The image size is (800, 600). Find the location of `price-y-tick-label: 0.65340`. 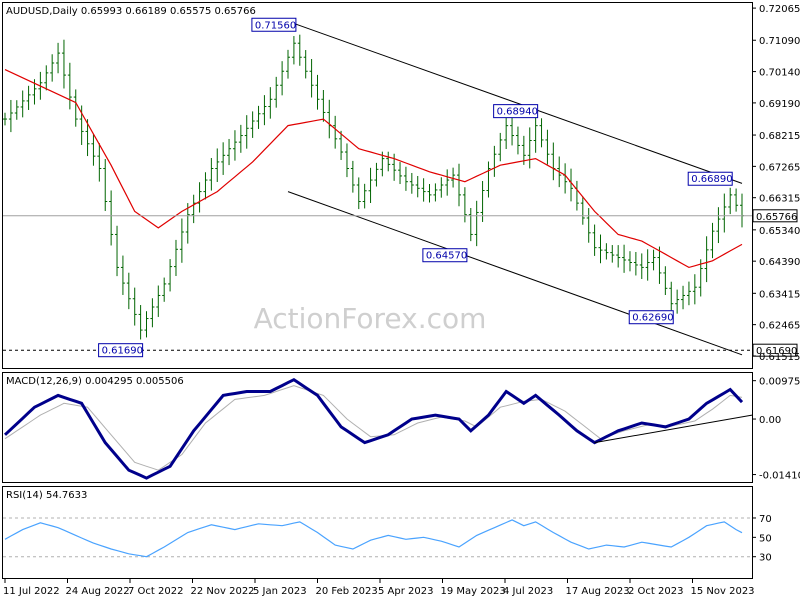

price-y-tick-label: 0.65340 is located at coordinates (779, 231).